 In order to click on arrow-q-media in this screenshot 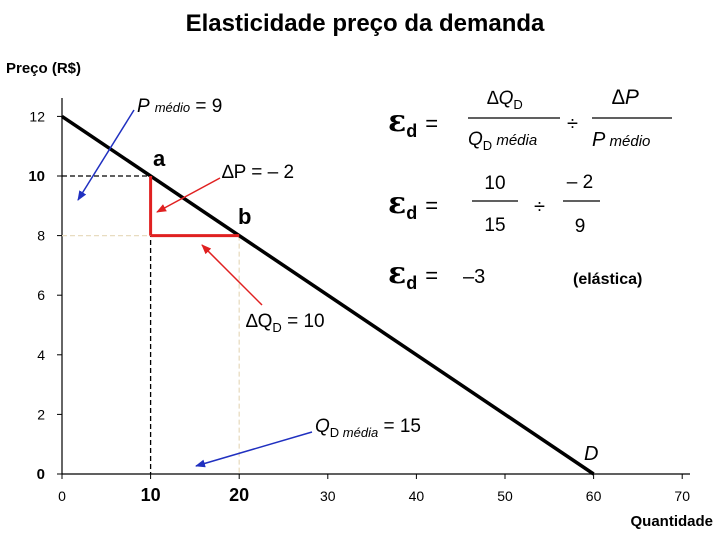, I will do `click(254, 449)`.